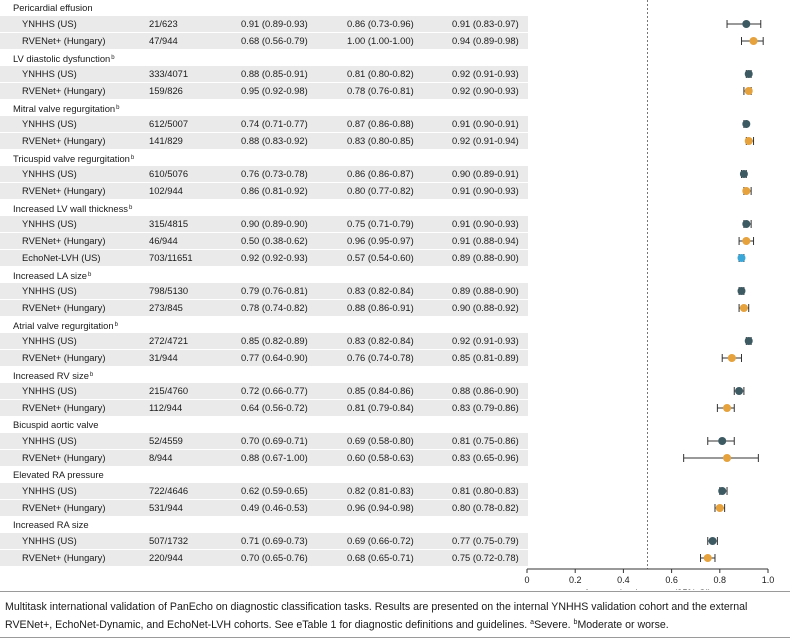  Describe the element at coordinates (395, 591) in the screenshot. I see `caption-top-rule` at that location.